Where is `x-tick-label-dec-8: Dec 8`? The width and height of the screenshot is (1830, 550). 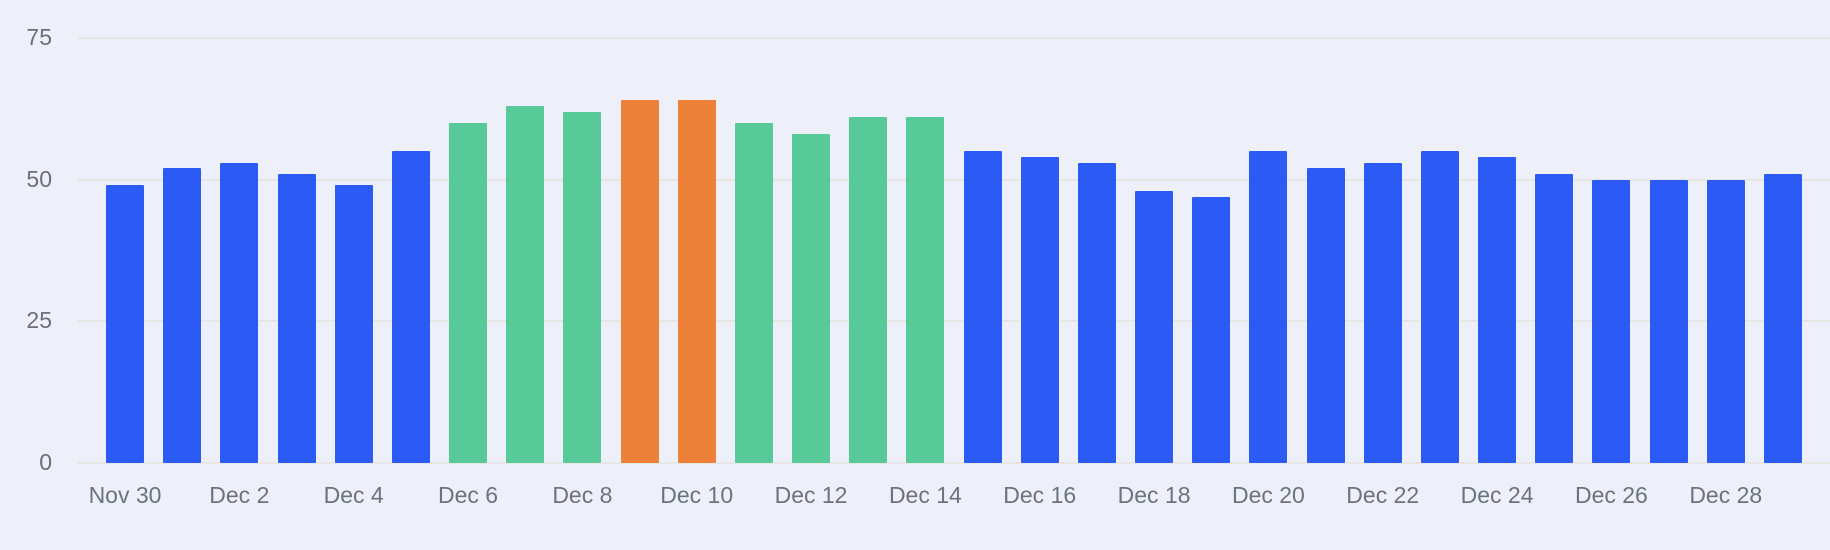 x-tick-label-dec-8: Dec 8 is located at coordinates (582, 495).